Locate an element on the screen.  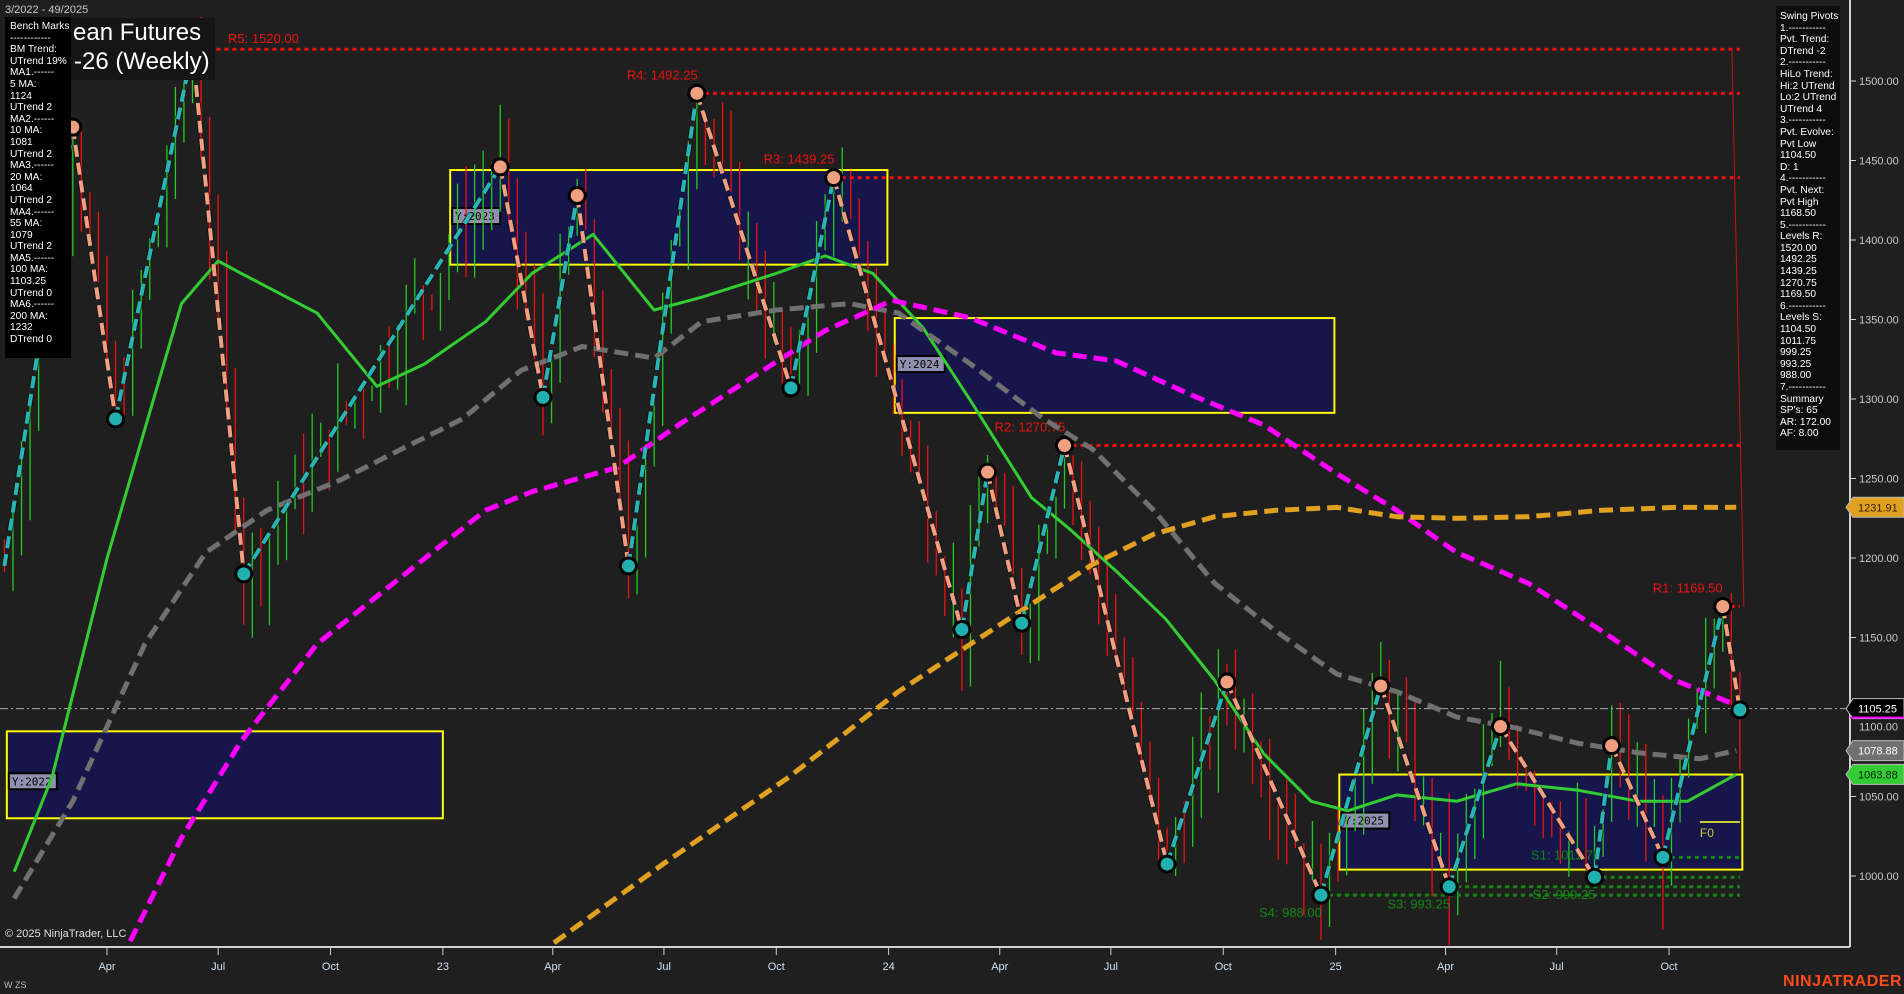
resistance-label: R5: 1520.00 is located at coordinates (263, 38).